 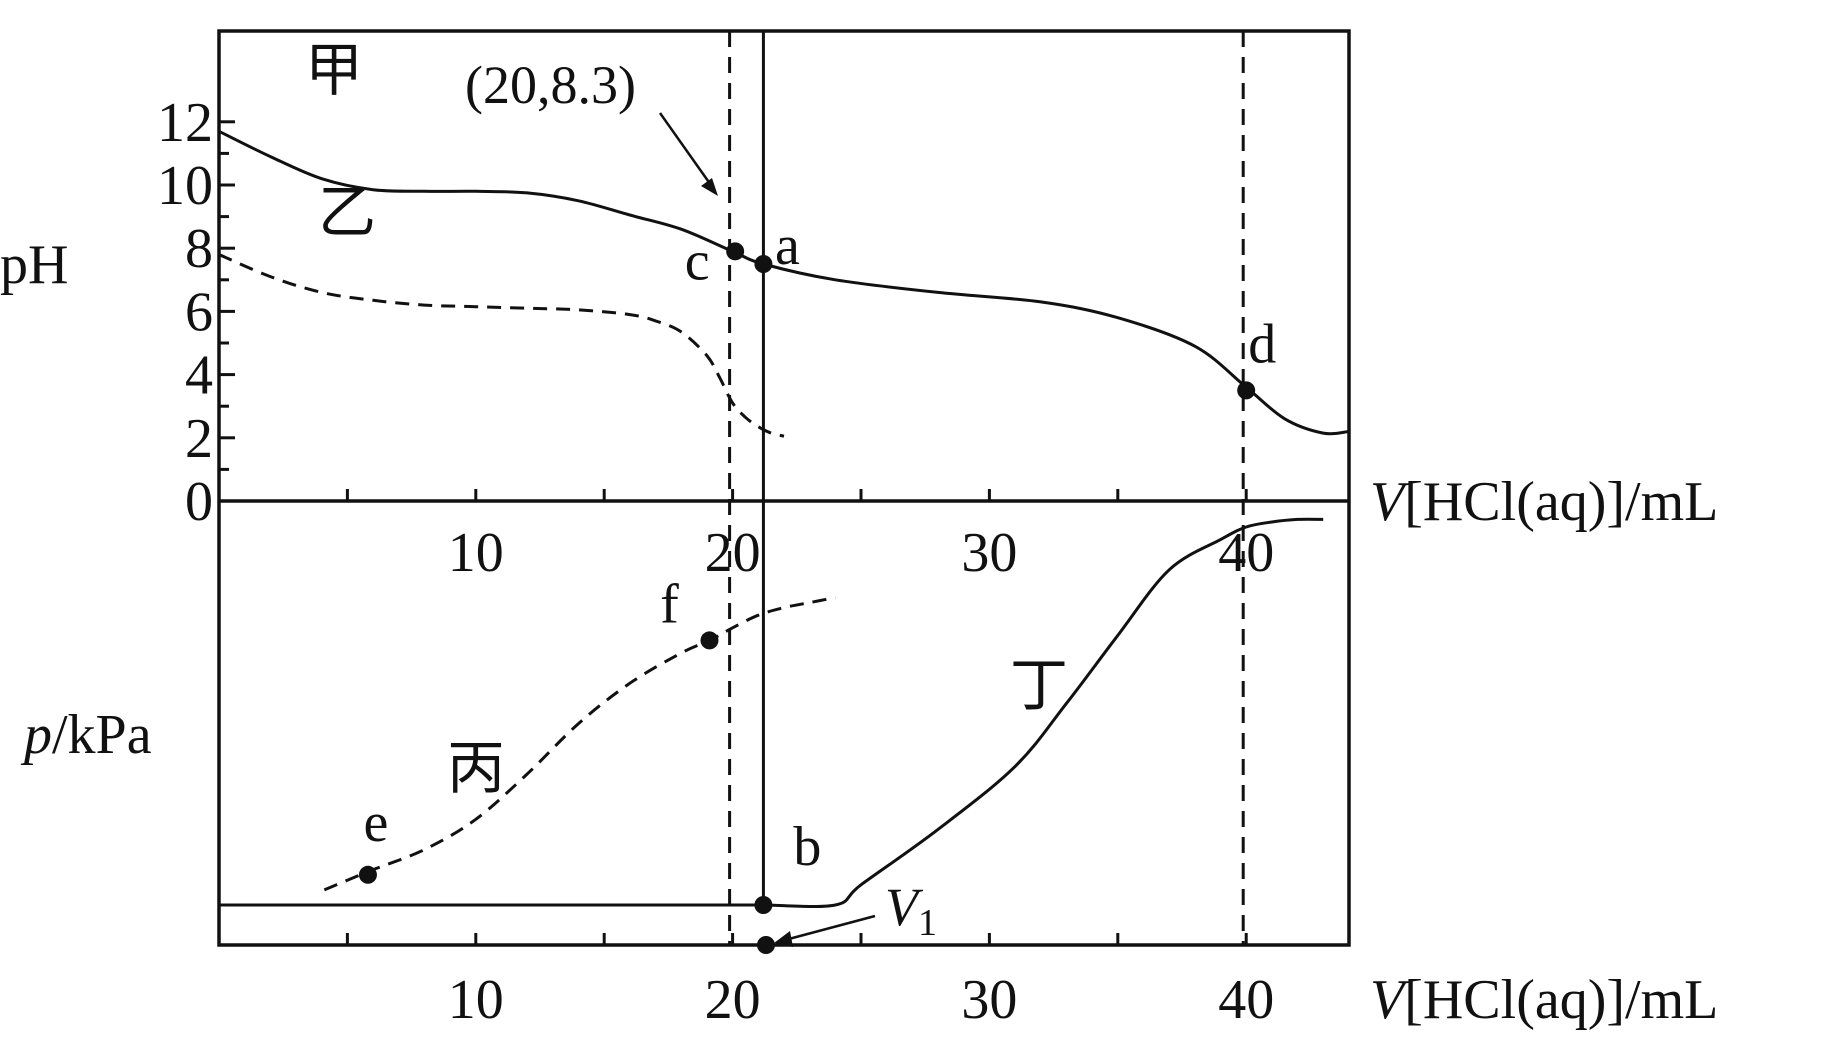 I want to click on pressure-x-tick-label: 30, so click(x=989, y=1000).